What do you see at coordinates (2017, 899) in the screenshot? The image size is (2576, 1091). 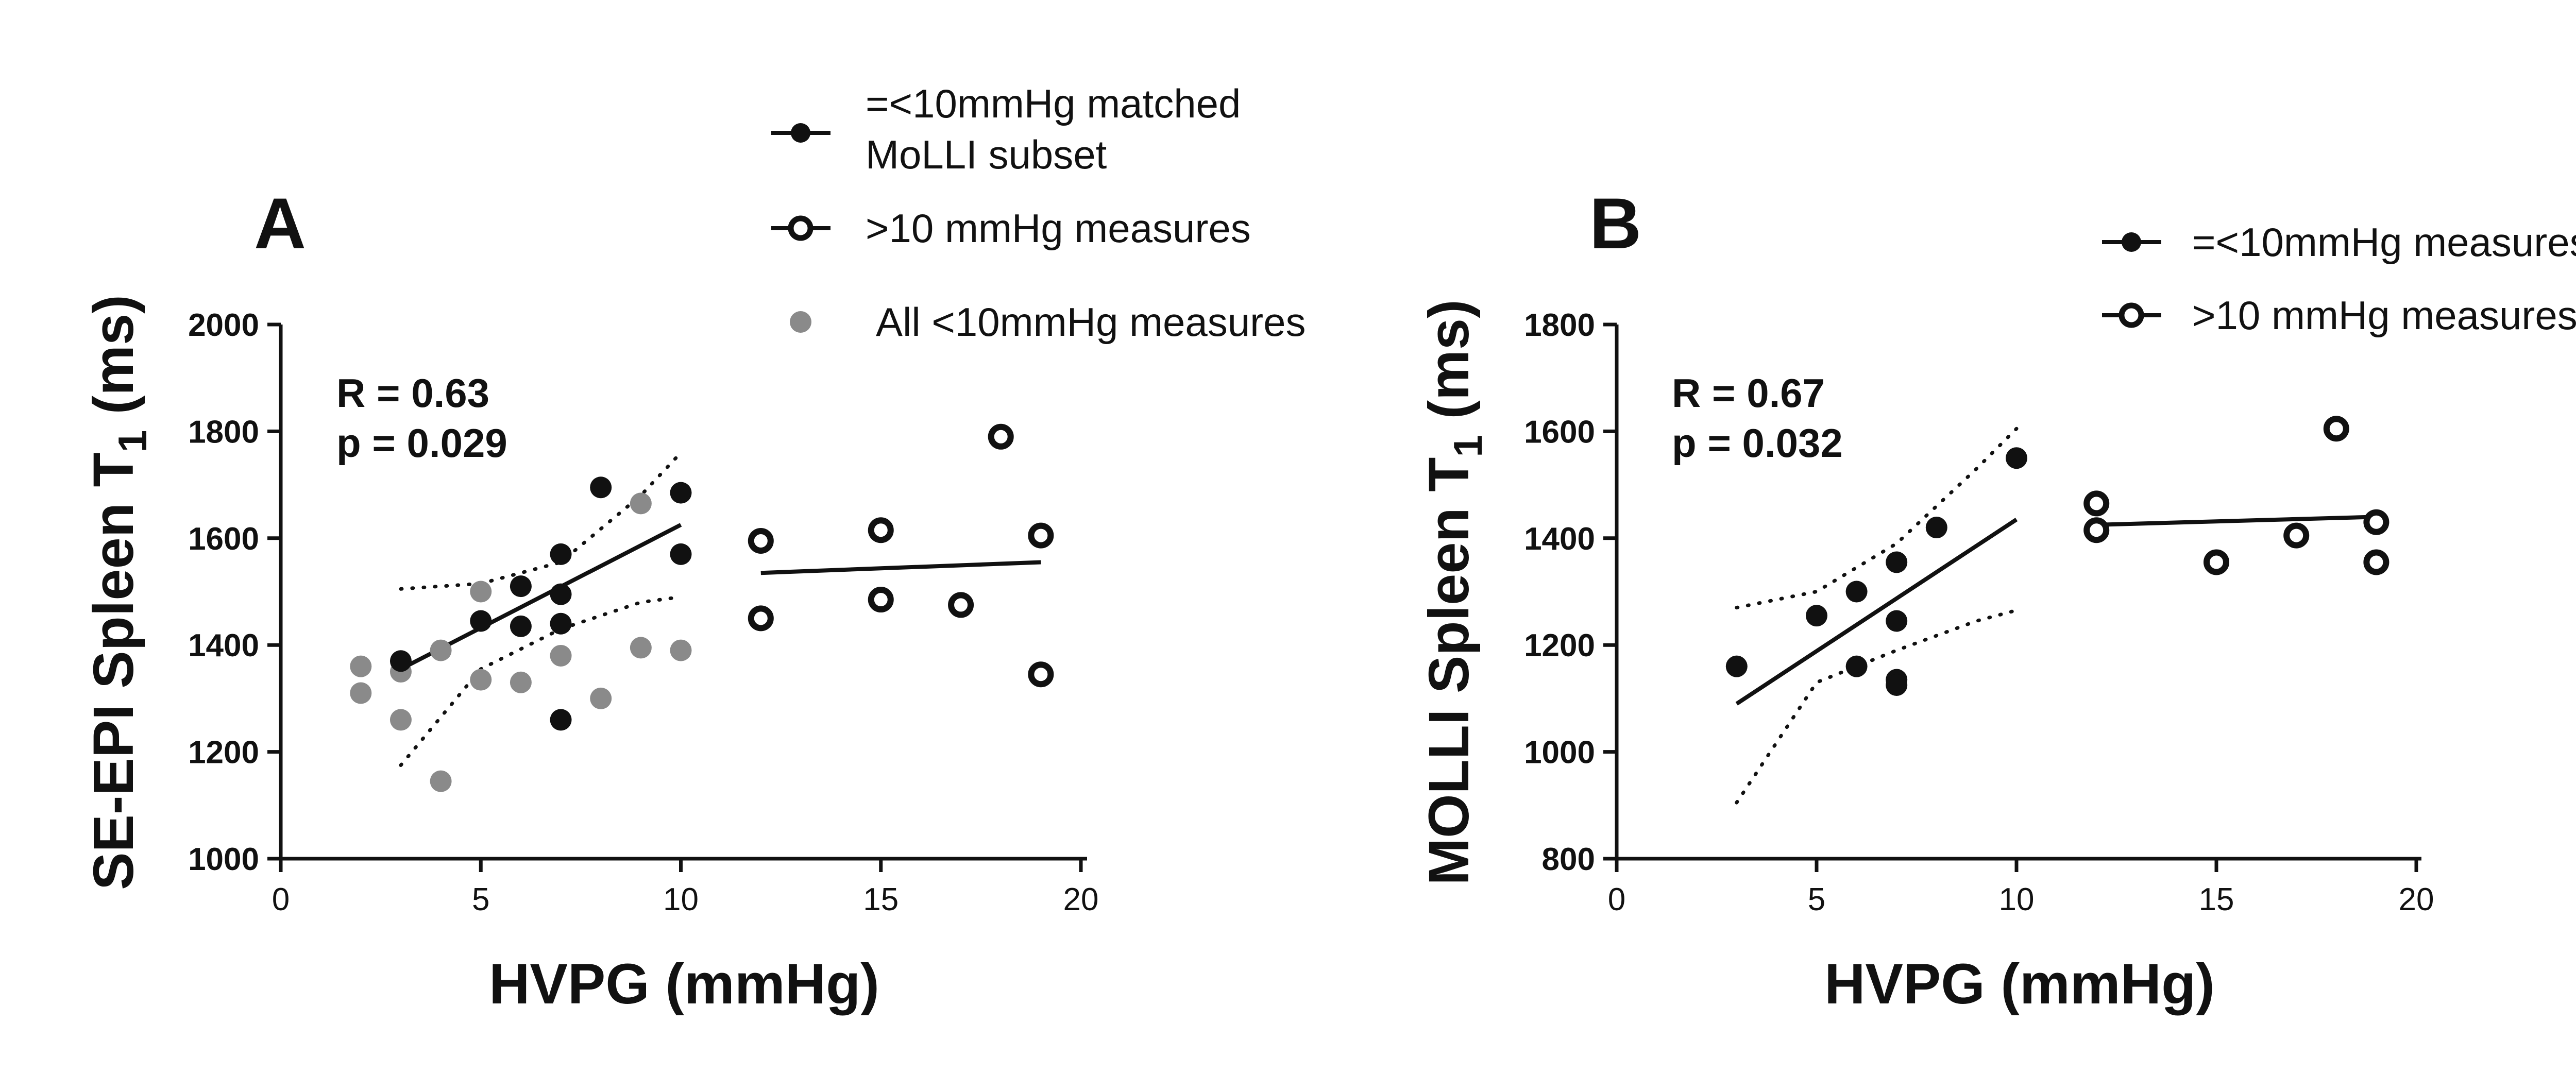 I see `panel-b-xtick-label: 10` at bounding box center [2017, 899].